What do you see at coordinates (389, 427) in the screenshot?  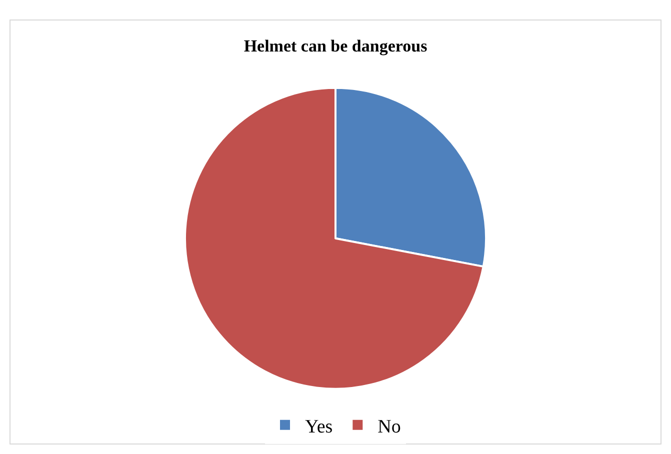 I see `legend-label: No` at bounding box center [389, 427].